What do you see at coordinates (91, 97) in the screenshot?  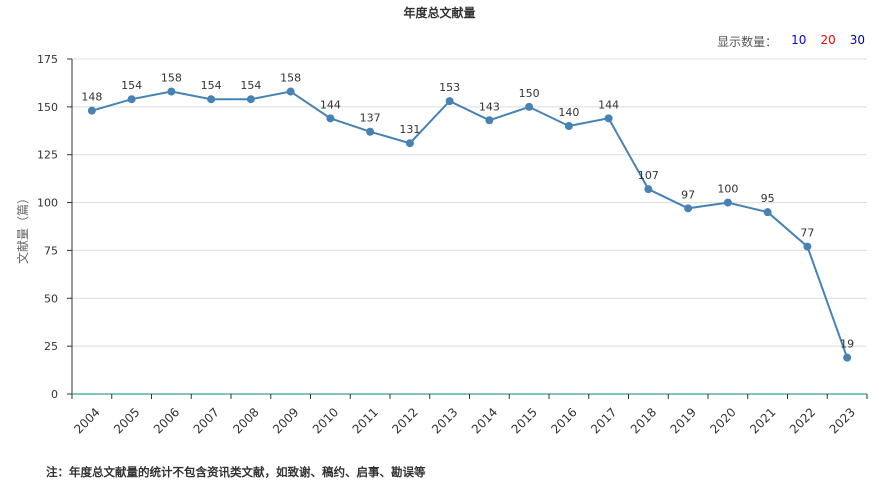 I see `data-label: 148` at bounding box center [91, 97].